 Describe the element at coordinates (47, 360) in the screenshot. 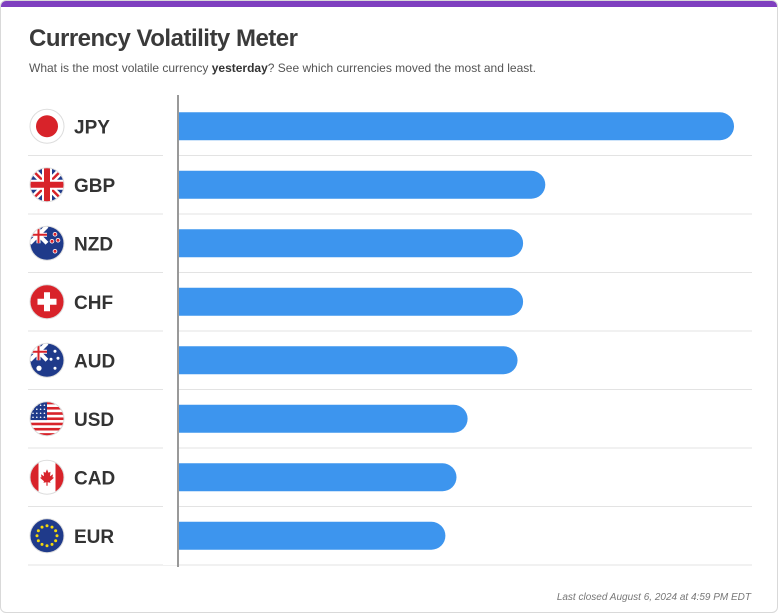

I see `australia-flag-icon` at that location.